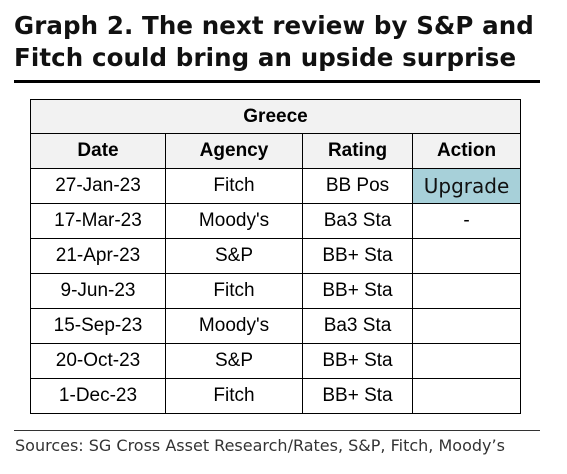  Describe the element at coordinates (98, 186) in the screenshot. I see `cell-date: 27-Jan-23` at that location.